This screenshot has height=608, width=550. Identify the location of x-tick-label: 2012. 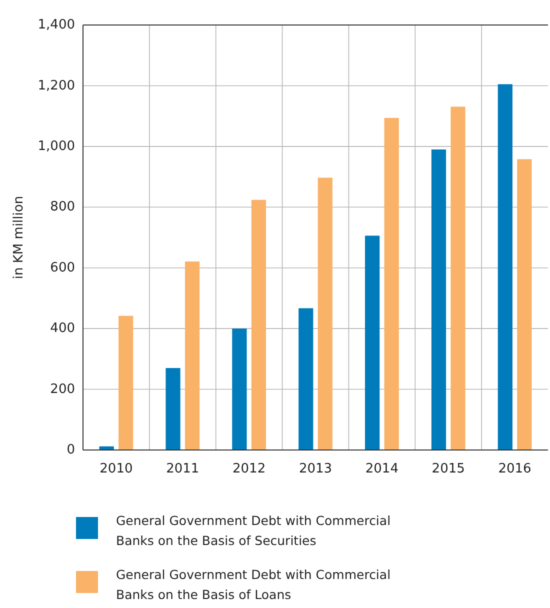
(249, 469).